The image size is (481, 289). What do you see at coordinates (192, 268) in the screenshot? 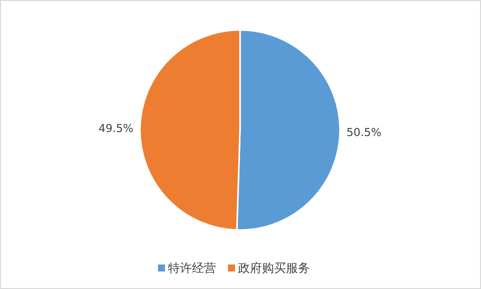
I see `legend-label: 特许经营` at bounding box center [192, 268].